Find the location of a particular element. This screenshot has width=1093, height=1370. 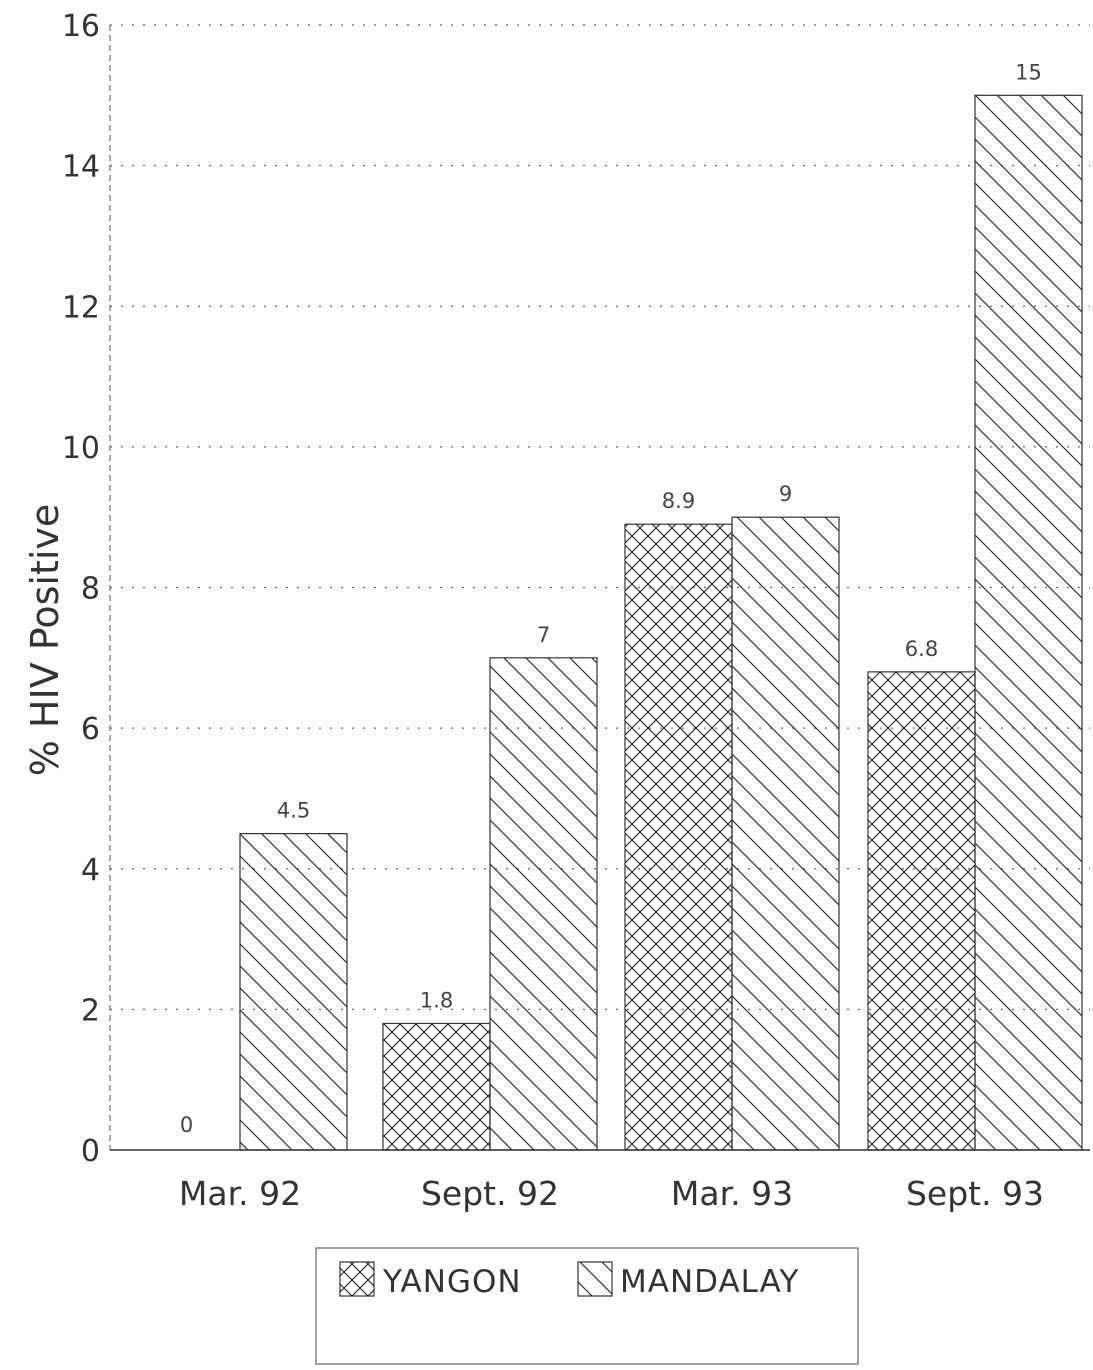

y-tick-label: 0 is located at coordinates (90, 1151).